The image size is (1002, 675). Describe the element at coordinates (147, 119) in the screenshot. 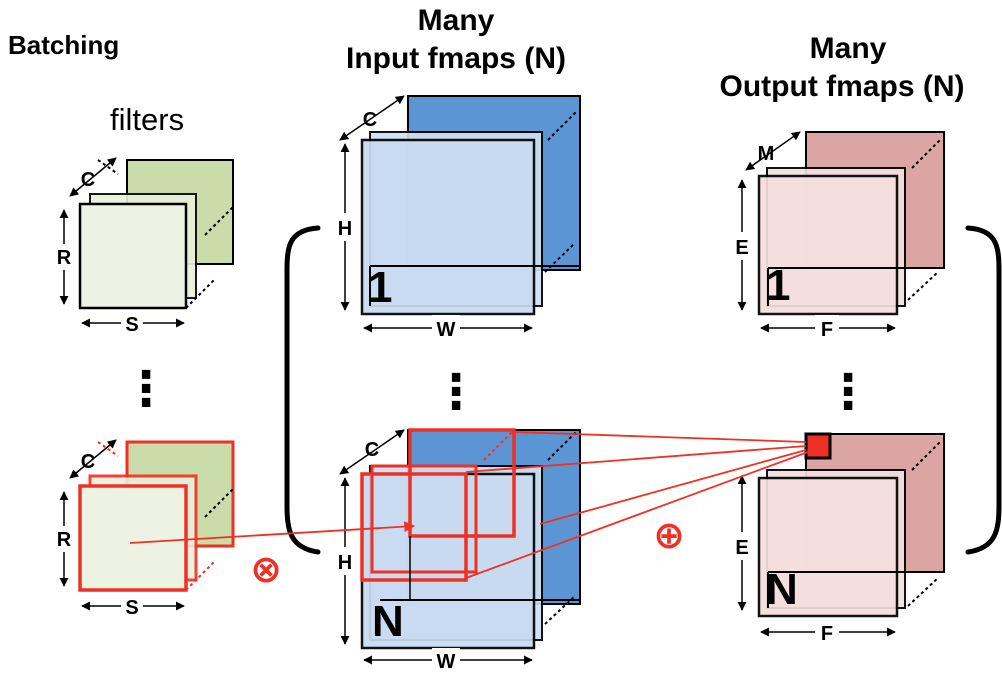

I see `filters-label: filters` at that location.